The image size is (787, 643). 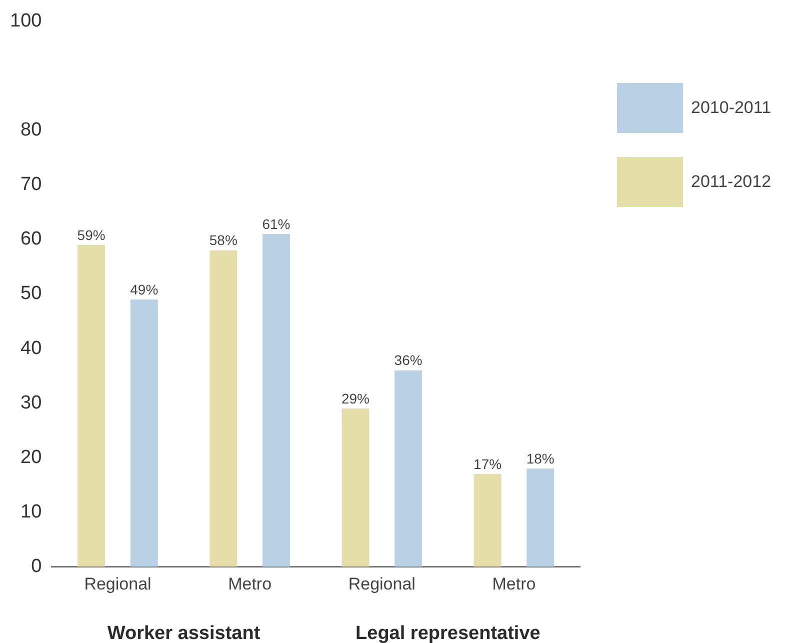 I want to click on y-tick-label: 20, so click(x=31, y=457).